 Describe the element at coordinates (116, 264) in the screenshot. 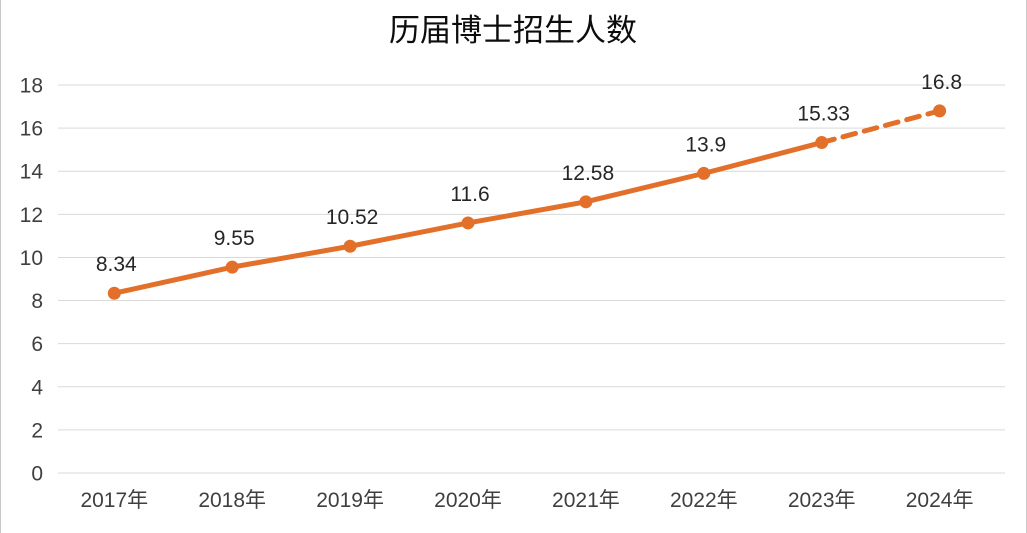

I see `data-point-label: 8.34` at that location.